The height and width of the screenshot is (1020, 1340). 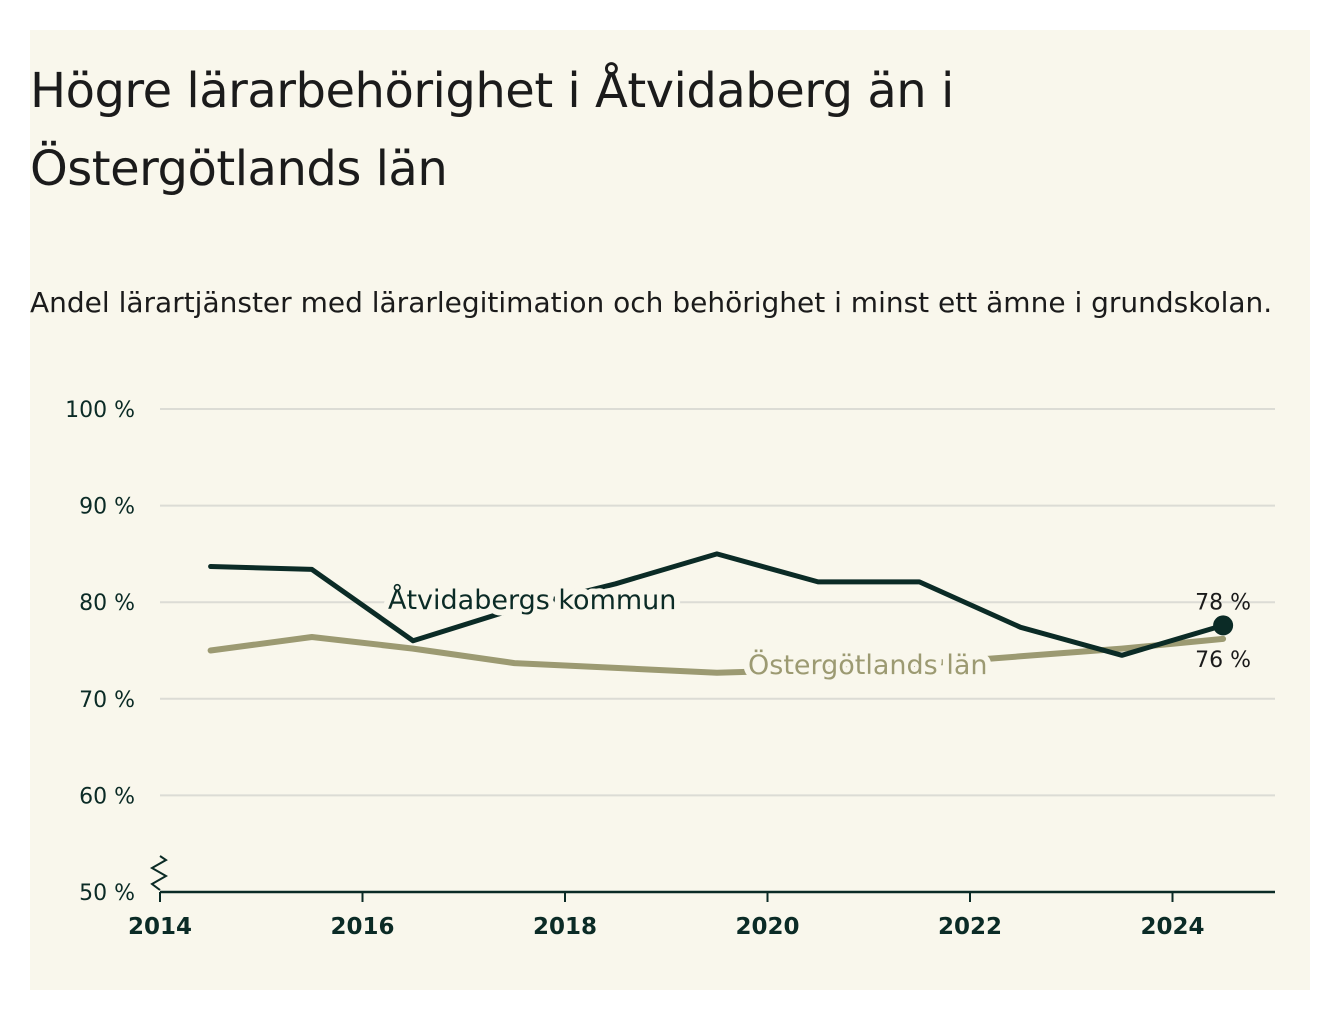 What do you see at coordinates (100, 410) in the screenshot?
I see `y-tick-label: 100 %` at bounding box center [100, 410].